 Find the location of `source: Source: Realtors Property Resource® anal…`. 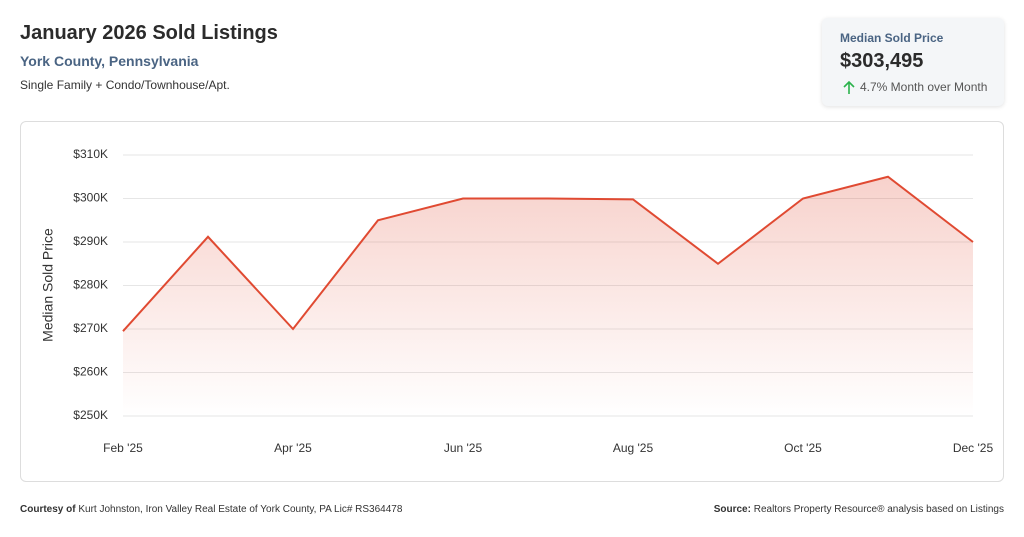

source: Source: Realtors Property Resource® anal… is located at coordinates (859, 509).